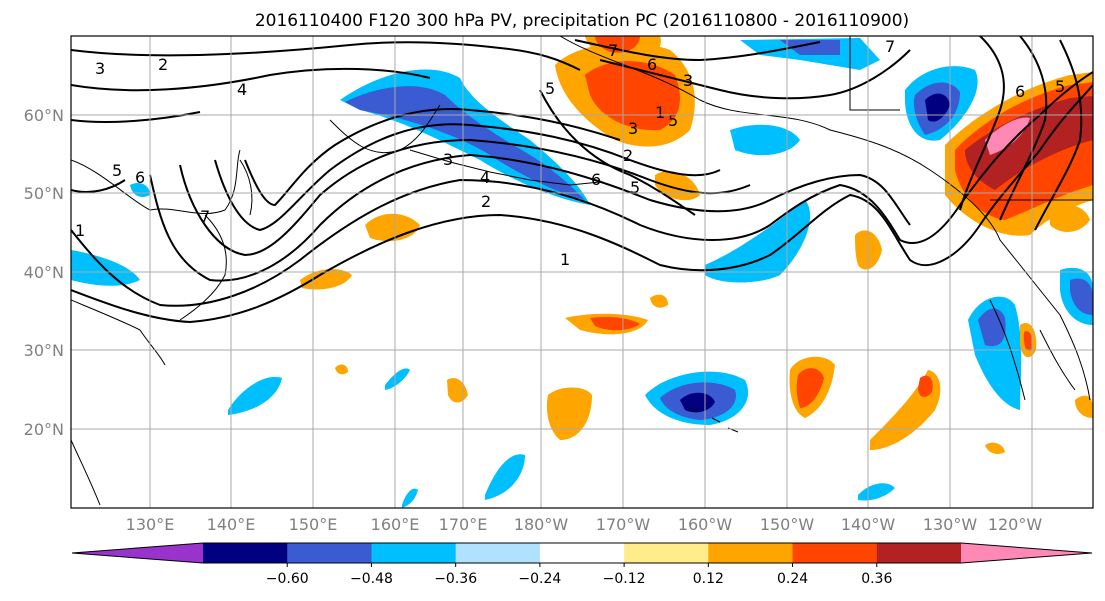  I want to click on lat-label-60n: 60°N, so click(44, 115).